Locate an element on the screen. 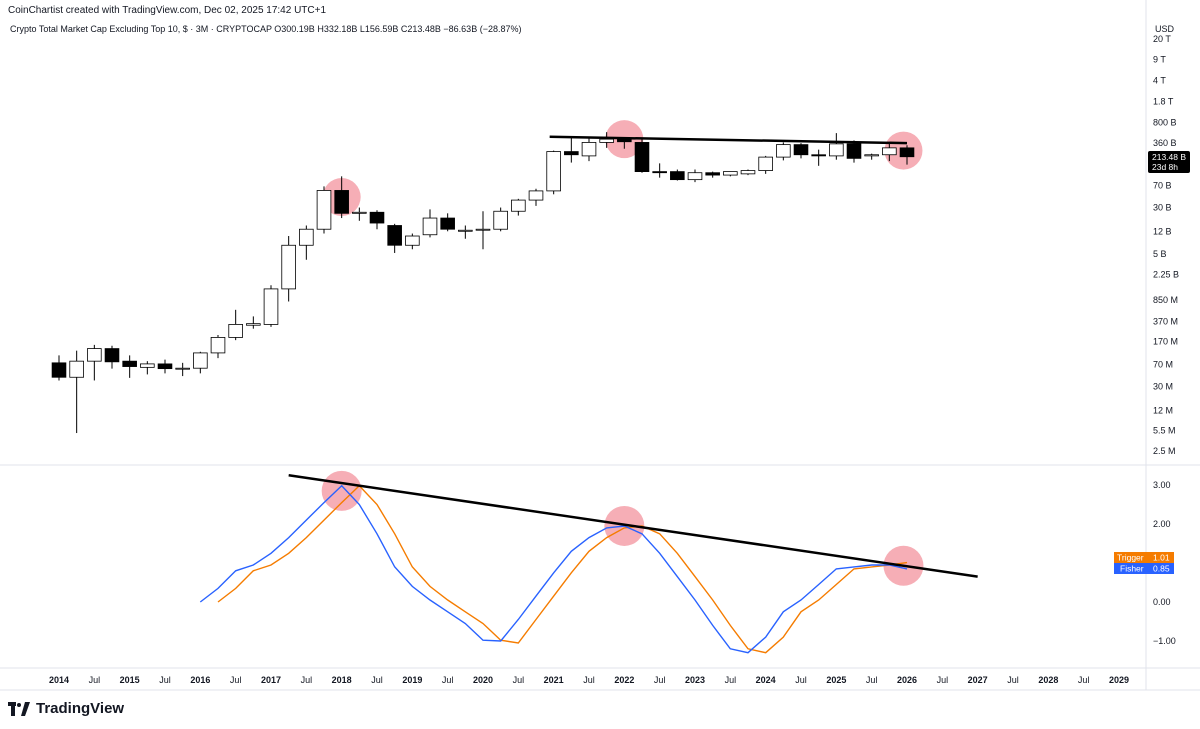  price-tick-label: 30 B is located at coordinates (1162, 208).